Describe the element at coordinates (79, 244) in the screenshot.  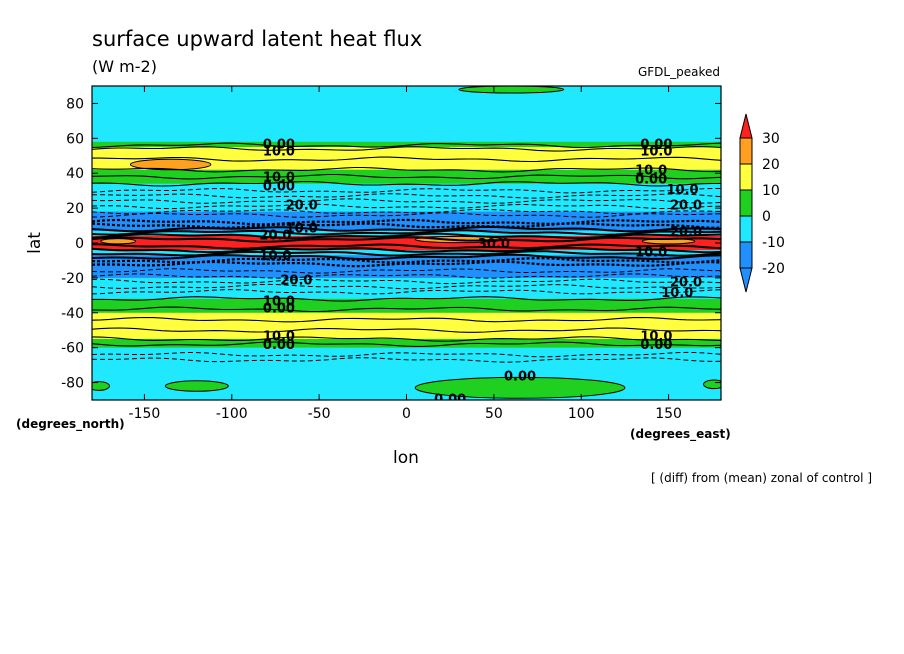
I see `y-tick-label-4: 0` at that location.